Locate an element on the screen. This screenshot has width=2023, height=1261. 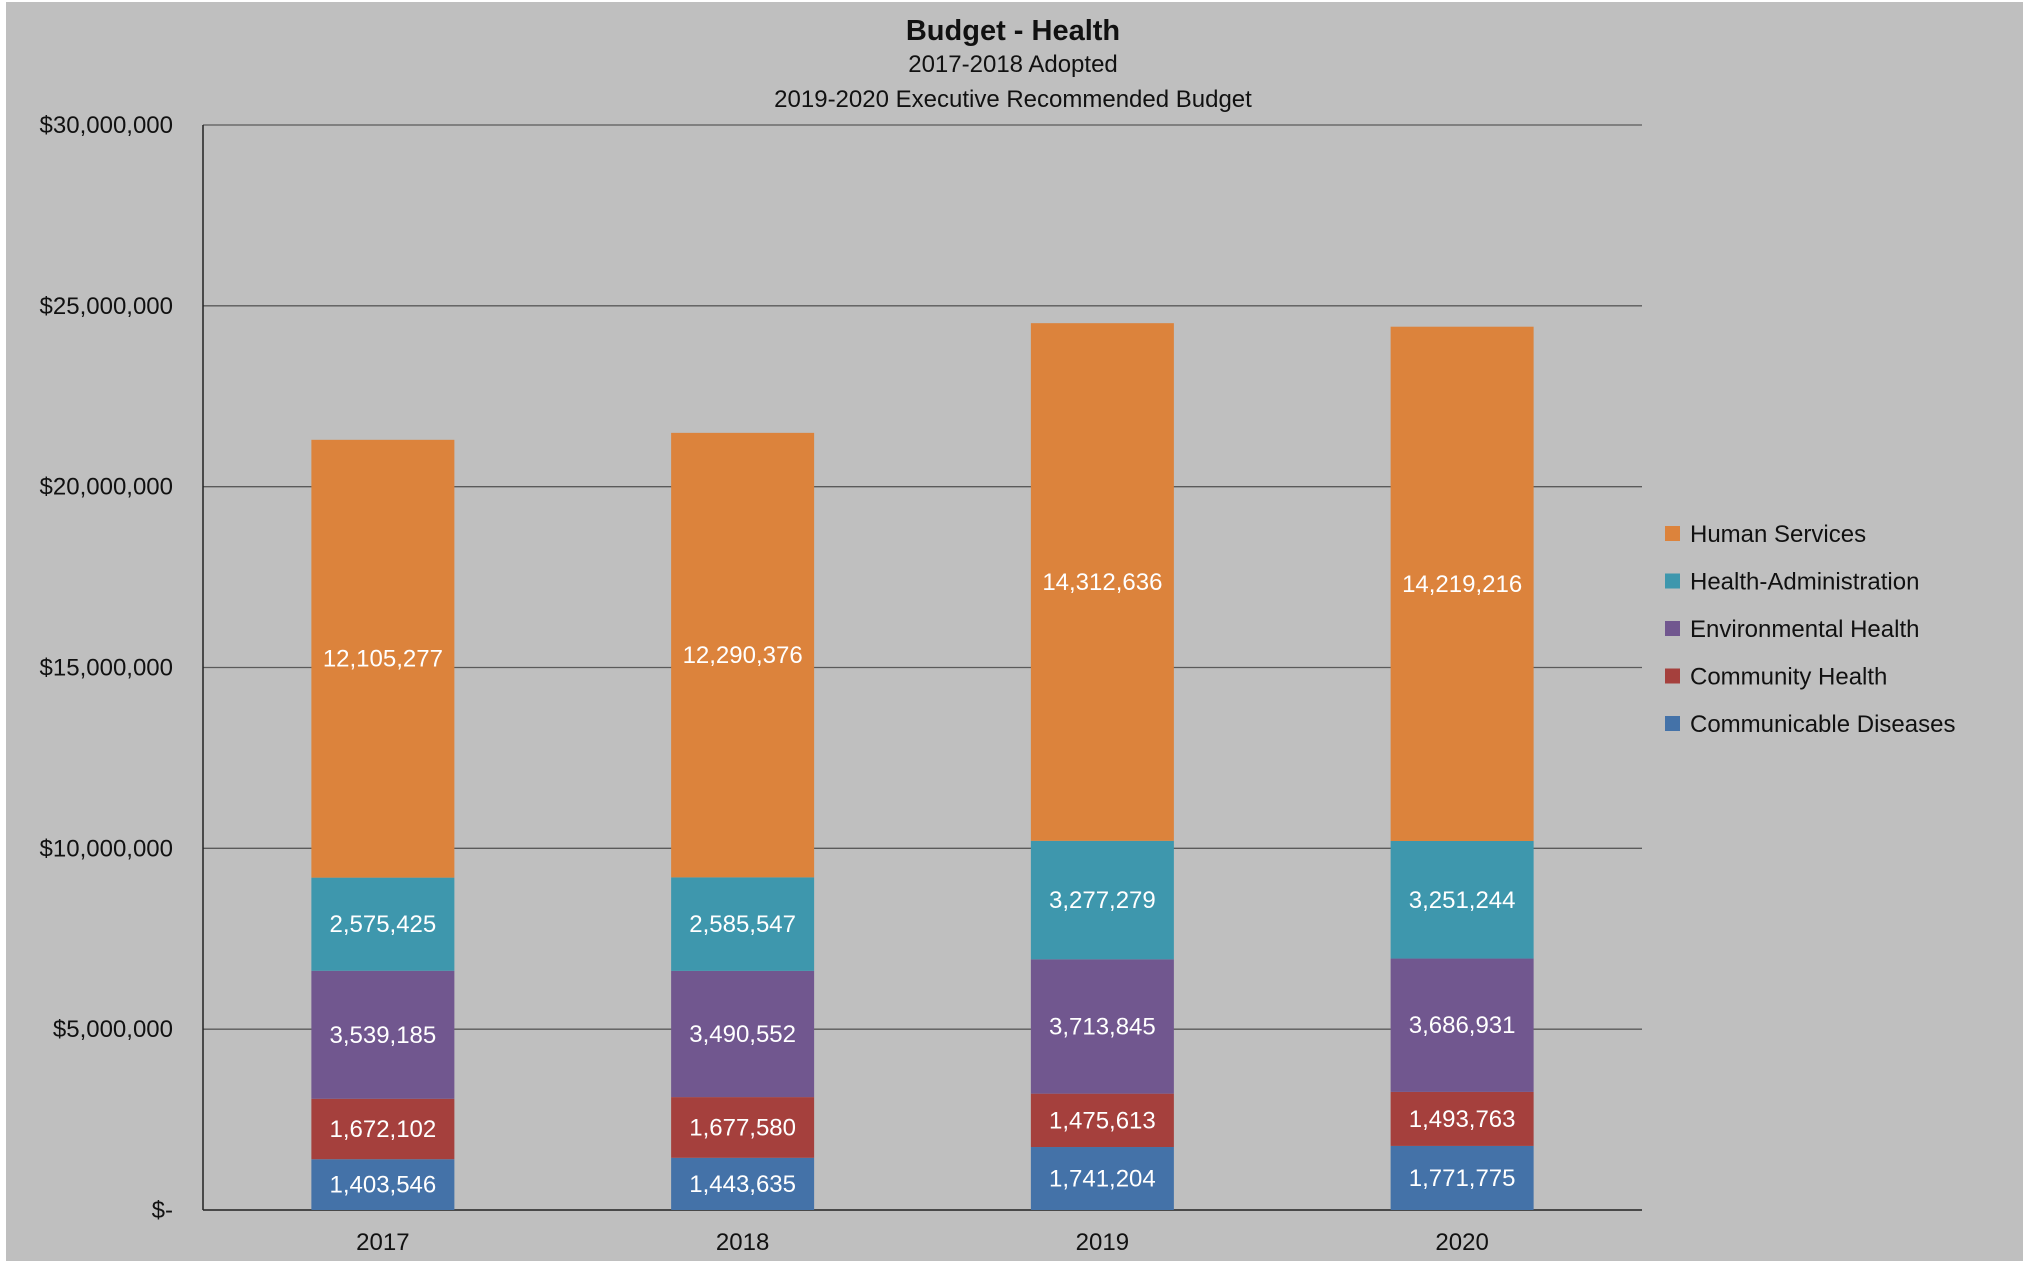
legend-item: Communicable Diseases is located at coordinates (1810, 724).